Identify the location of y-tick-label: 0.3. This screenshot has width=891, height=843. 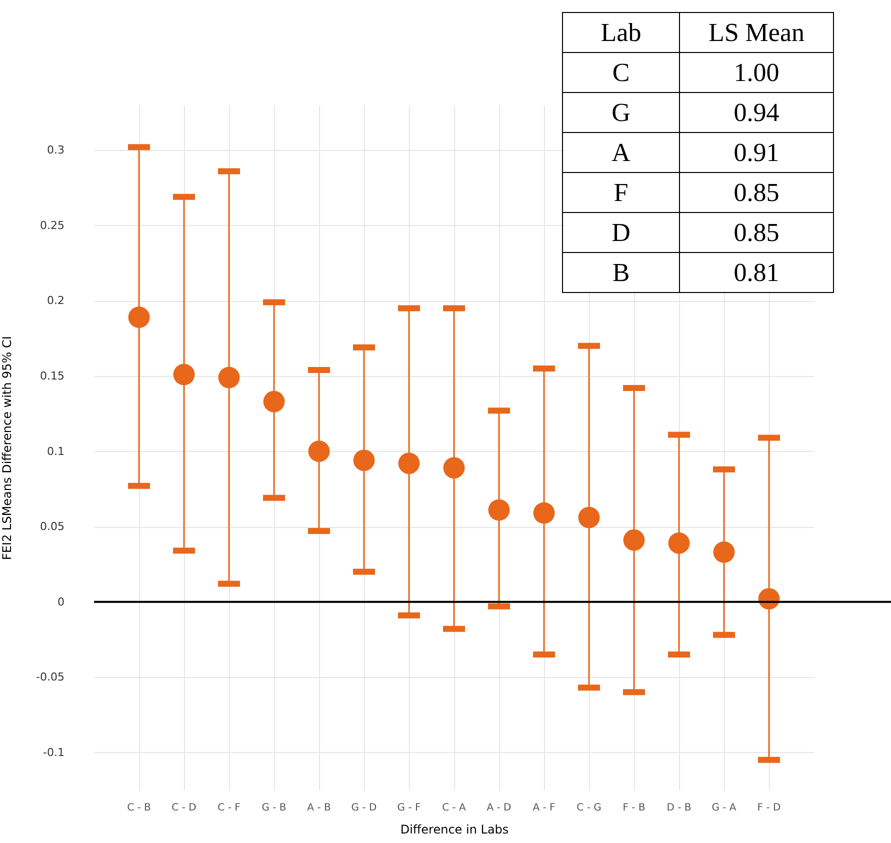
(55, 150).